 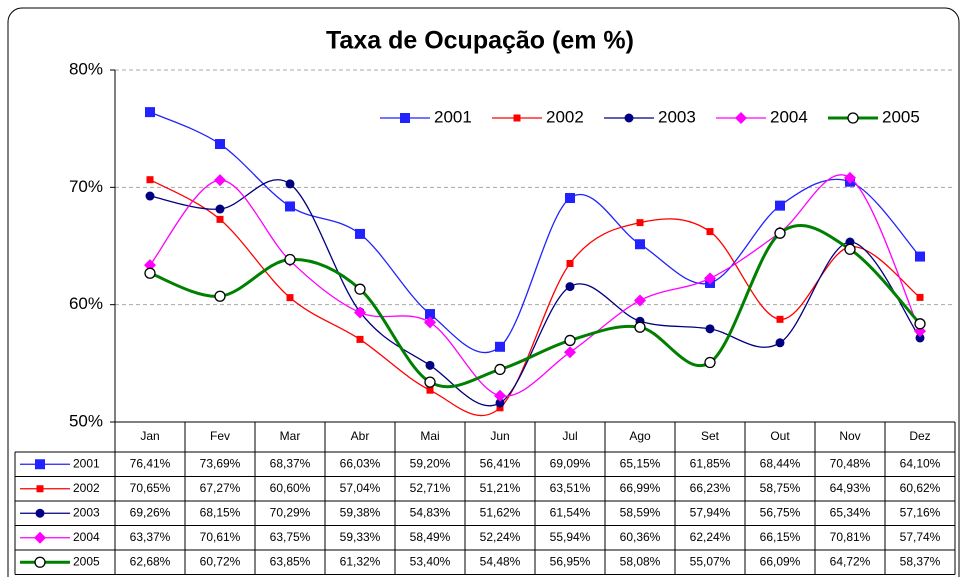 What do you see at coordinates (710, 561) in the screenshot?
I see `table-cell: 55,07%` at bounding box center [710, 561].